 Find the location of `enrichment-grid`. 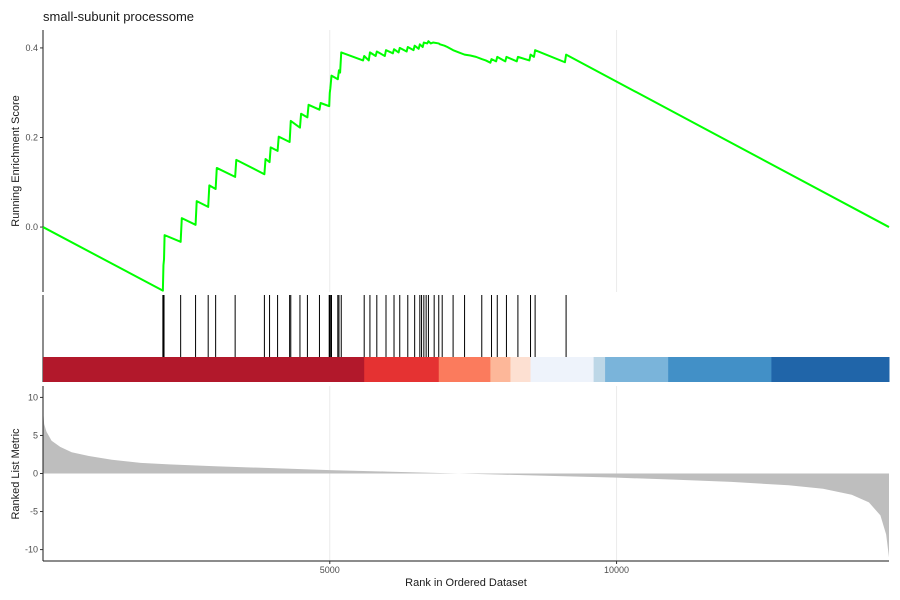

enrichment-grid is located at coordinates (473, 161).